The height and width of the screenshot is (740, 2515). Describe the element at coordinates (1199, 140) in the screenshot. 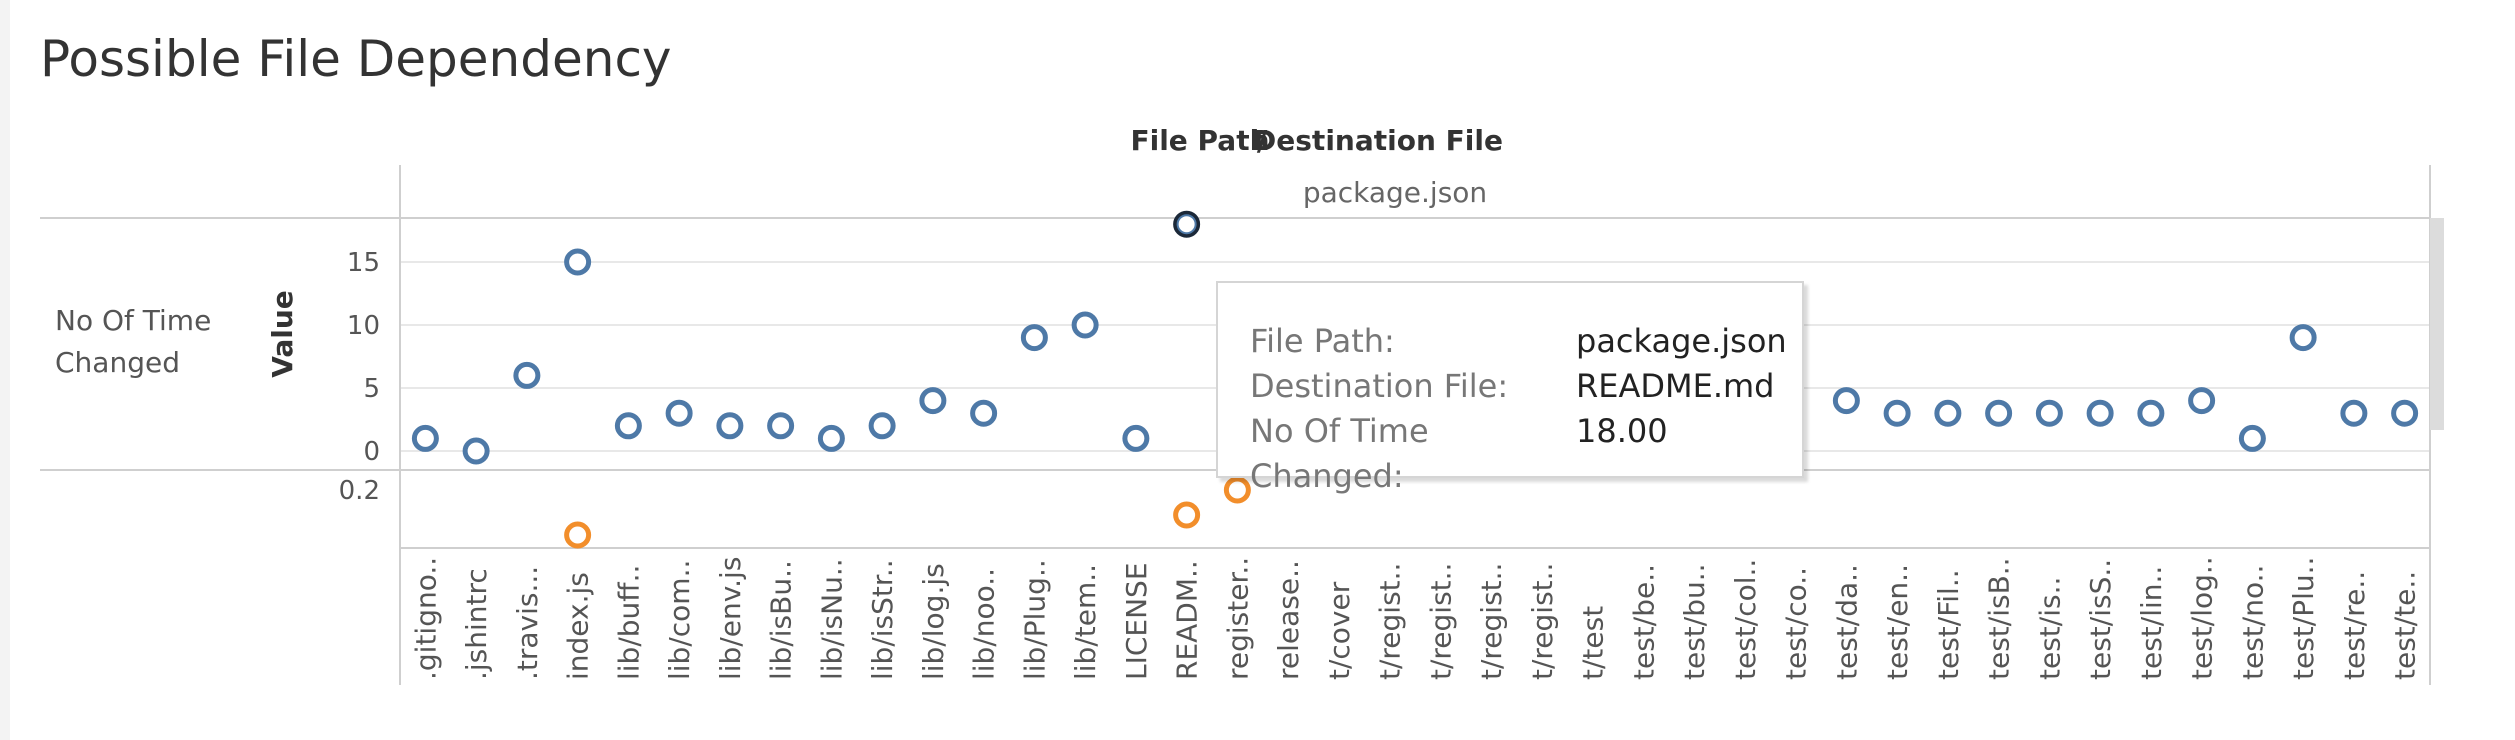

I see `header-file-path: File Path` at that location.